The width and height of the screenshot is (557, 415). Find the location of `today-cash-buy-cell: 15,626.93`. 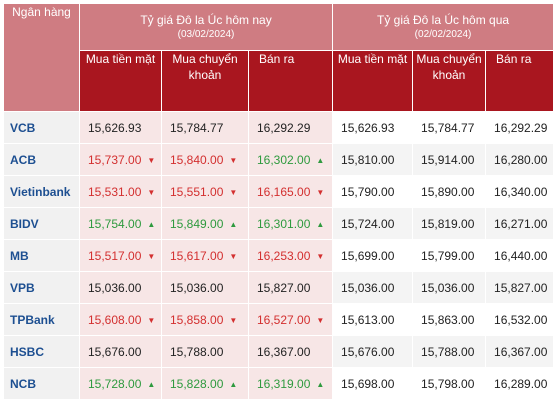

today-cash-buy-cell: 15,626.93 is located at coordinates (120, 127).